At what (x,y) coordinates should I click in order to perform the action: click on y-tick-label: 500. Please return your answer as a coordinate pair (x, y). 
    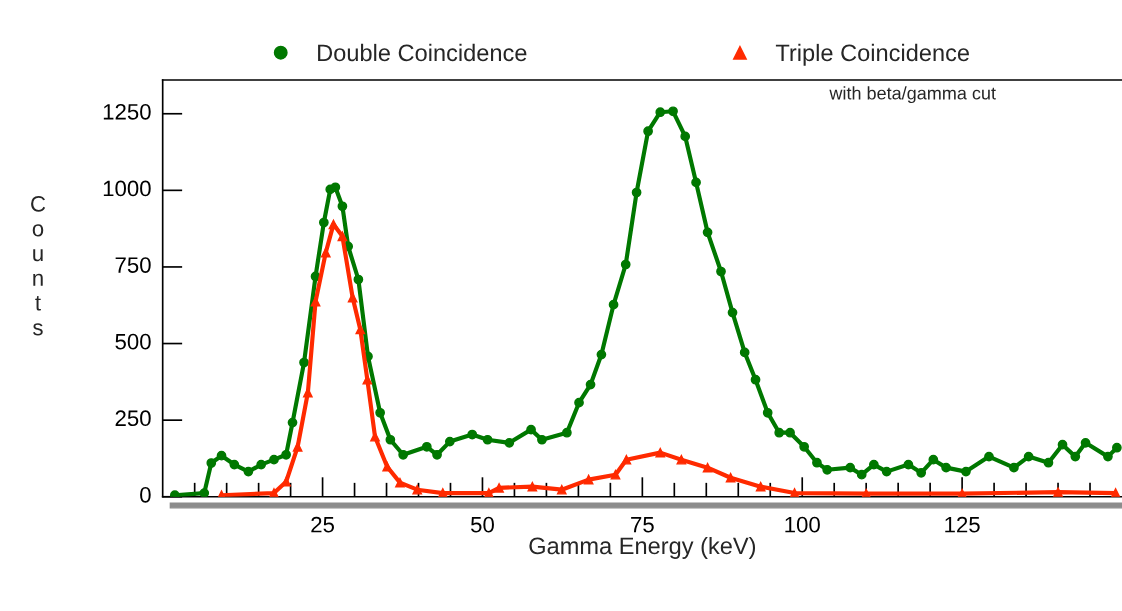
    Looking at the image, I should click on (133, 341).